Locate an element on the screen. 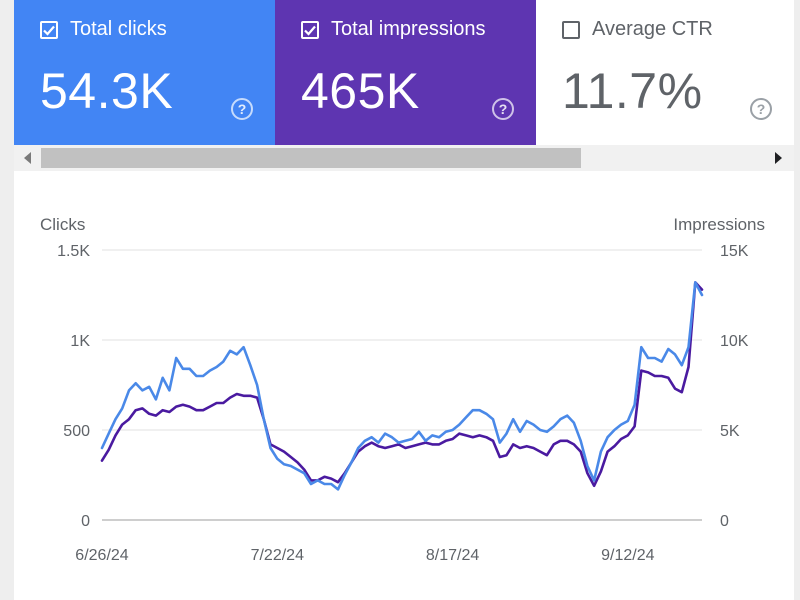  x-tick-label: 6/26/24 is located at coordinates (101, 555).